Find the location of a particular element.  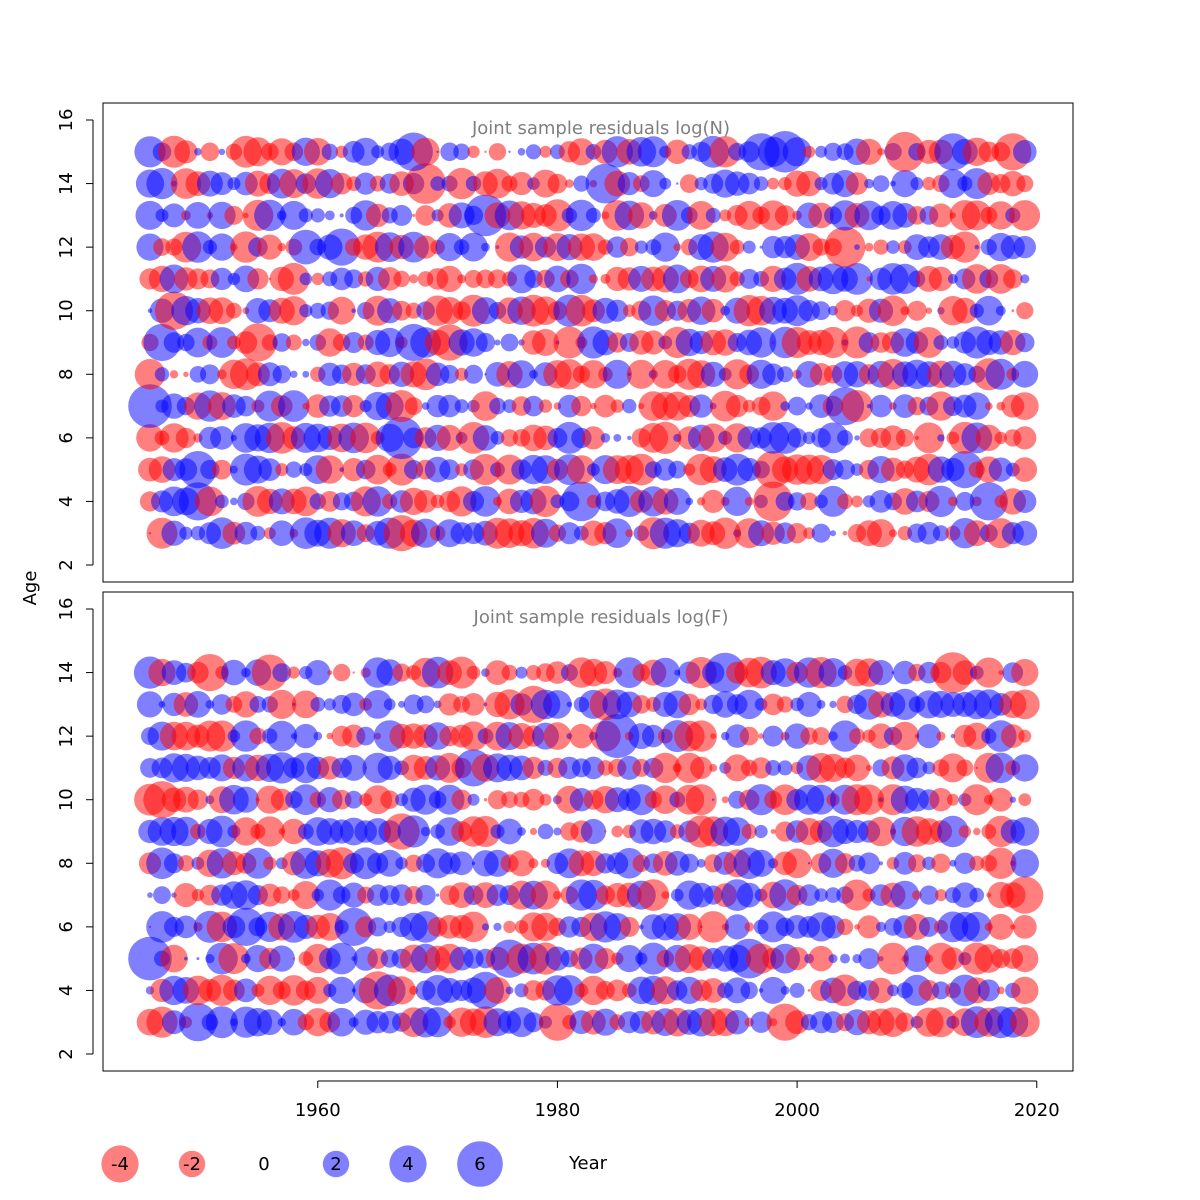

y-tick-label: 16 is located at coordinates (66, 120).